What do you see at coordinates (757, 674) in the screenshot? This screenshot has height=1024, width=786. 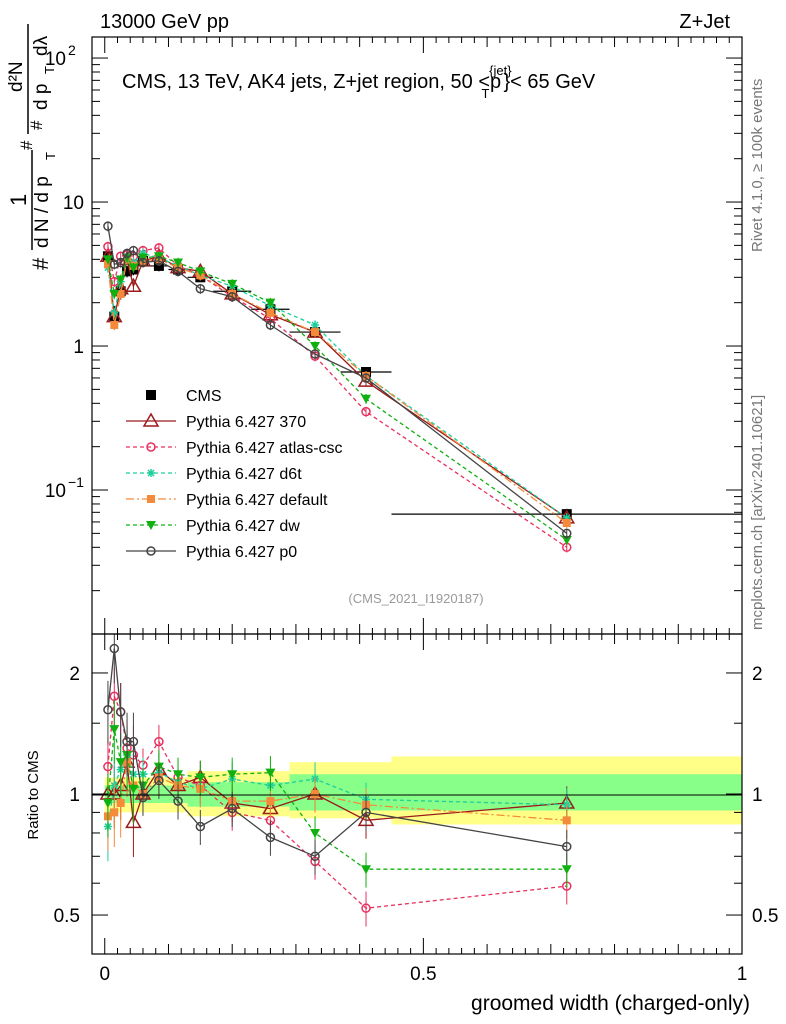 I see `ratio-ytick-label-right: 2` at bounding box center [757, 674].